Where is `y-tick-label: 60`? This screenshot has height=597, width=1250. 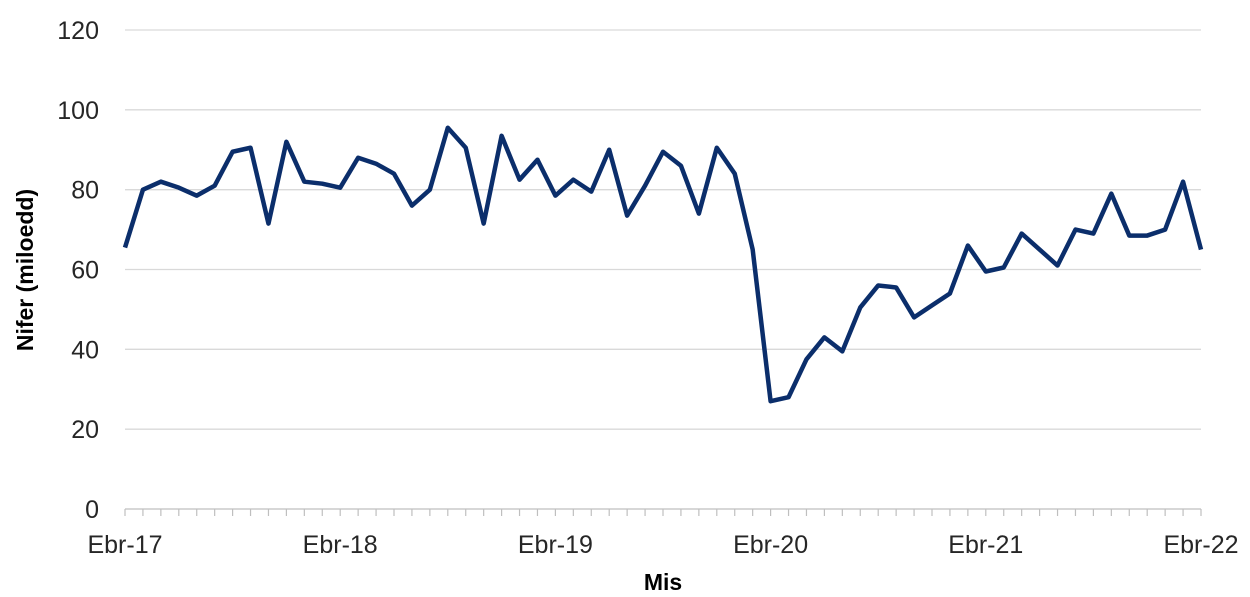
y-tick-label: 60 is located at coordinates (85, 271).